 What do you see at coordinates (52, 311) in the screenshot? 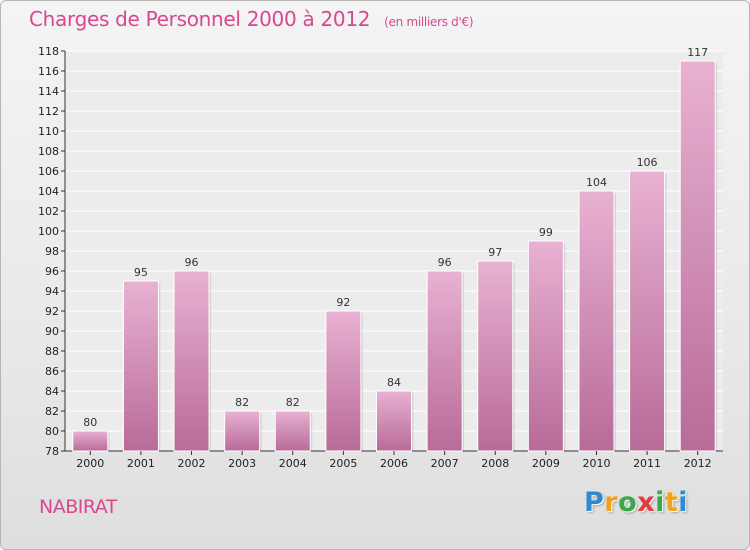
I see `y-tick-label: 92` at bounding box center [52, 311].